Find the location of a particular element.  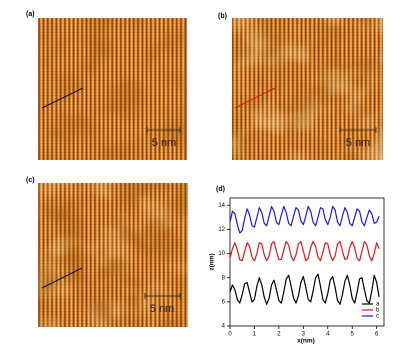

legend-label: c is located at coordinates (377, 317).